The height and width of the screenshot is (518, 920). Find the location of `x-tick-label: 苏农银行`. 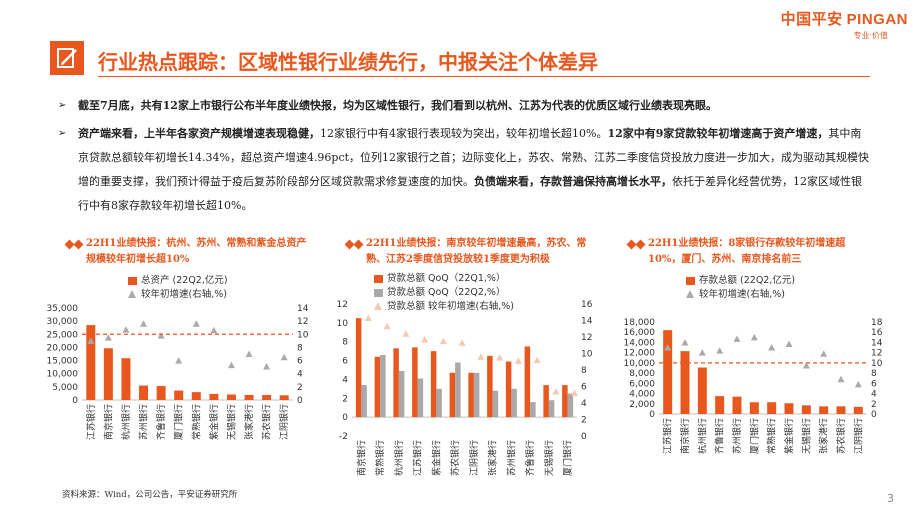

x-tick-label: 苏农银行 is located at coordinates (841, 436).